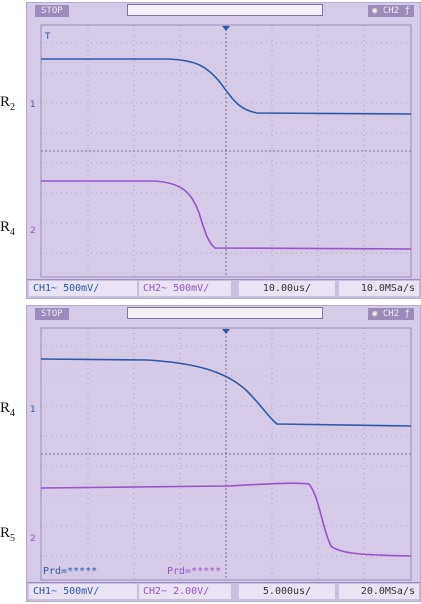 Image resolution: width=421 pixels, height=604 pixels. I want to click on label-upper-1: R2, so click(8, 103).